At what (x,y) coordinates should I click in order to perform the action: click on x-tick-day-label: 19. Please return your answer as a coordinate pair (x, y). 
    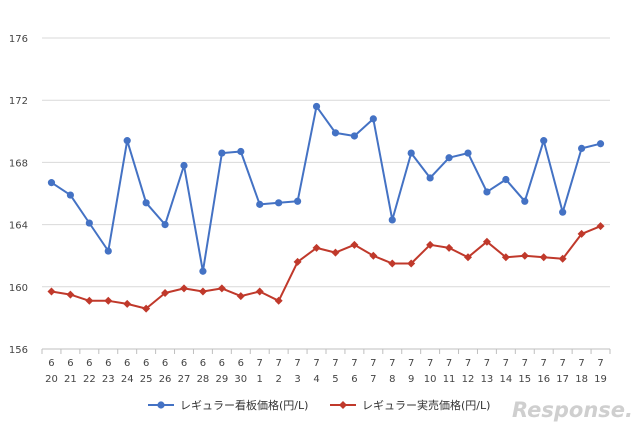
    Looking at the image, I should click on (600, 379).